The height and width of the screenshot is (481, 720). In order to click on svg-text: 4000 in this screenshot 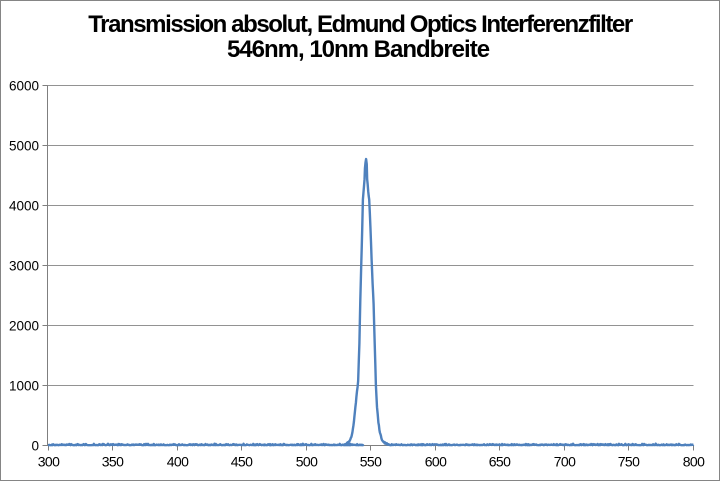, I will do `click(24, 205)`.